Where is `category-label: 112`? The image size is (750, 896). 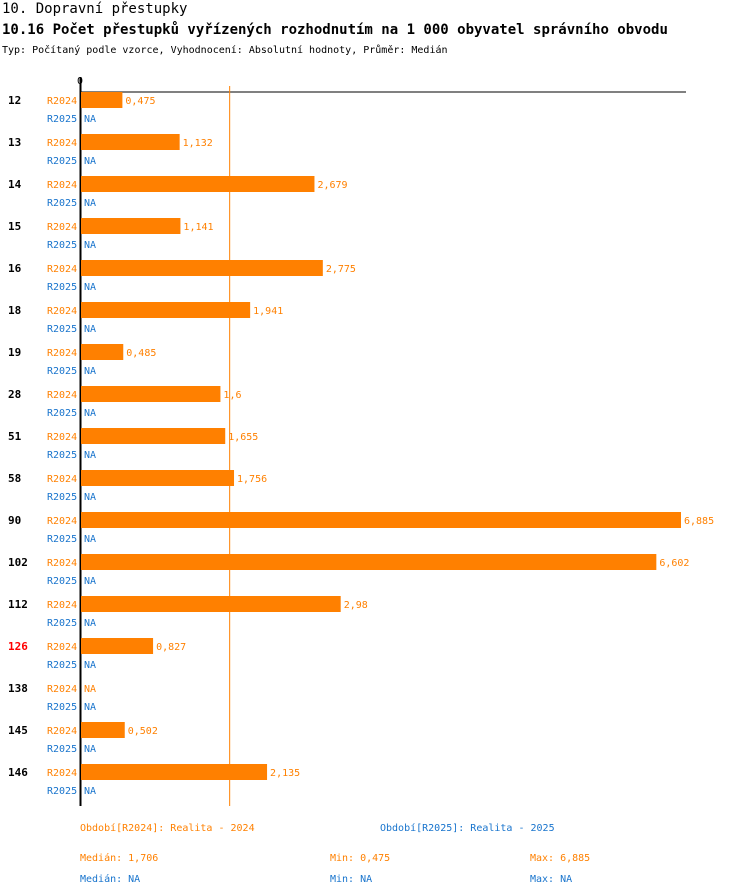 category-label: 112 is located at coordinates (18, 604).